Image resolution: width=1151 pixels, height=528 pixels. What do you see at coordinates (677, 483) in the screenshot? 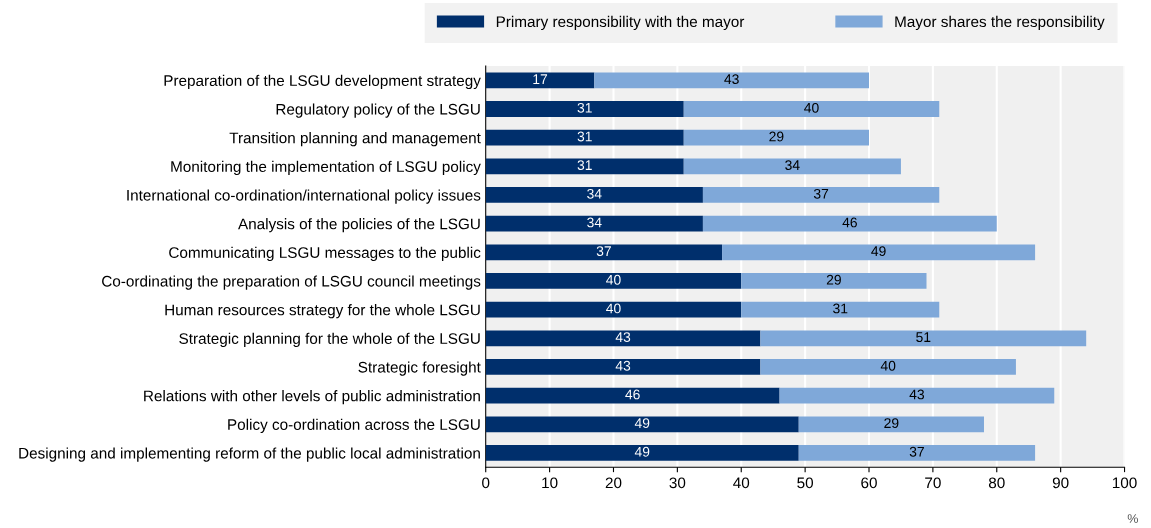
I see `x-tick-label: 30` at bounding box center [677, 483].